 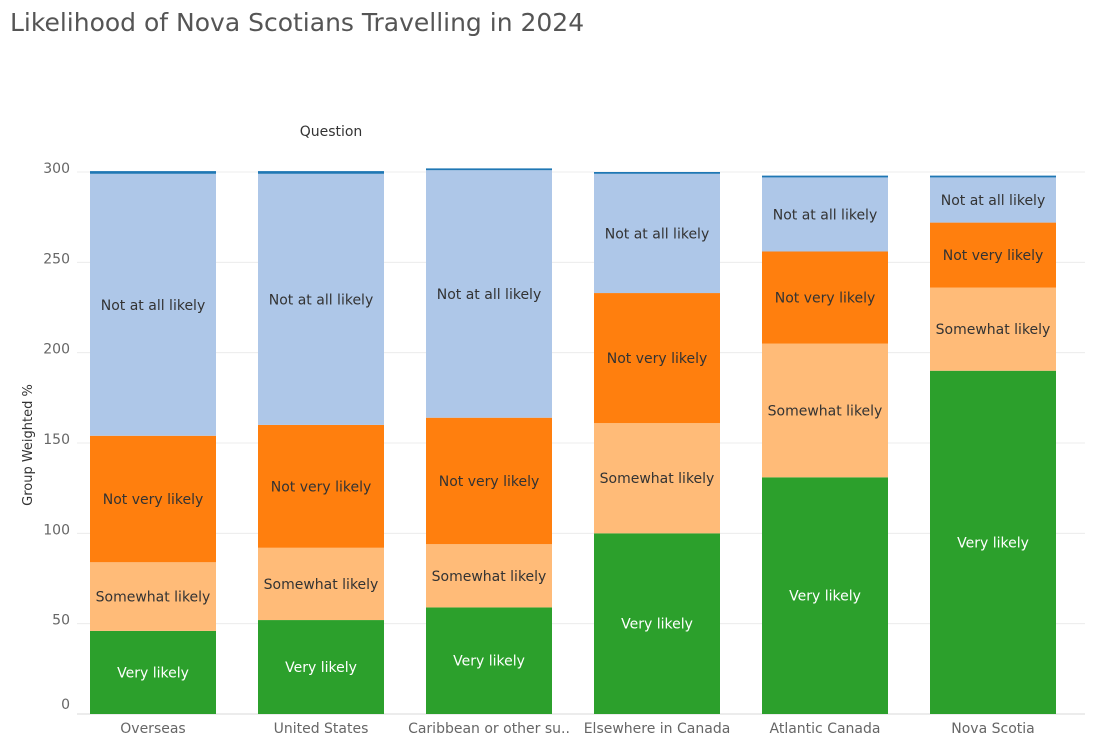 I want to click on y-tick-label: 300, so click(x=56, y=169).